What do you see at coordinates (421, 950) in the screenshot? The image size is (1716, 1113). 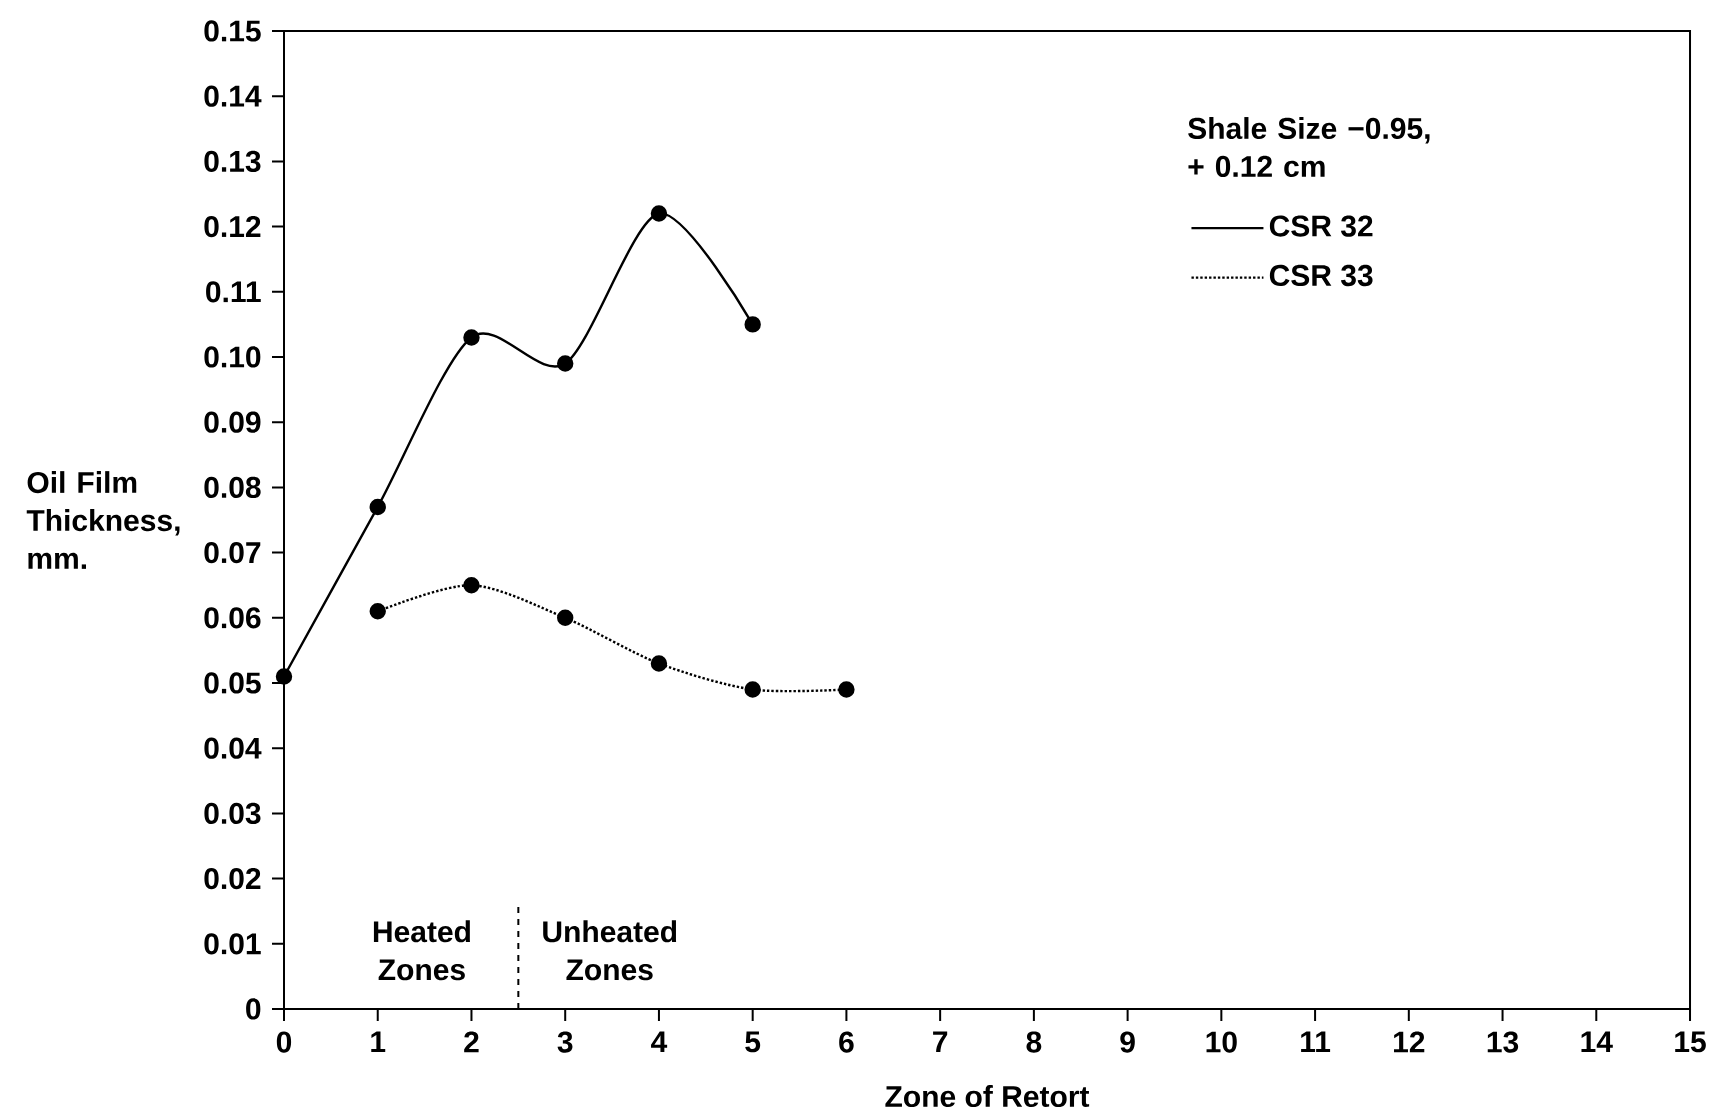 I see `annotation: Heated Zones` at bounding box center [421, 950].